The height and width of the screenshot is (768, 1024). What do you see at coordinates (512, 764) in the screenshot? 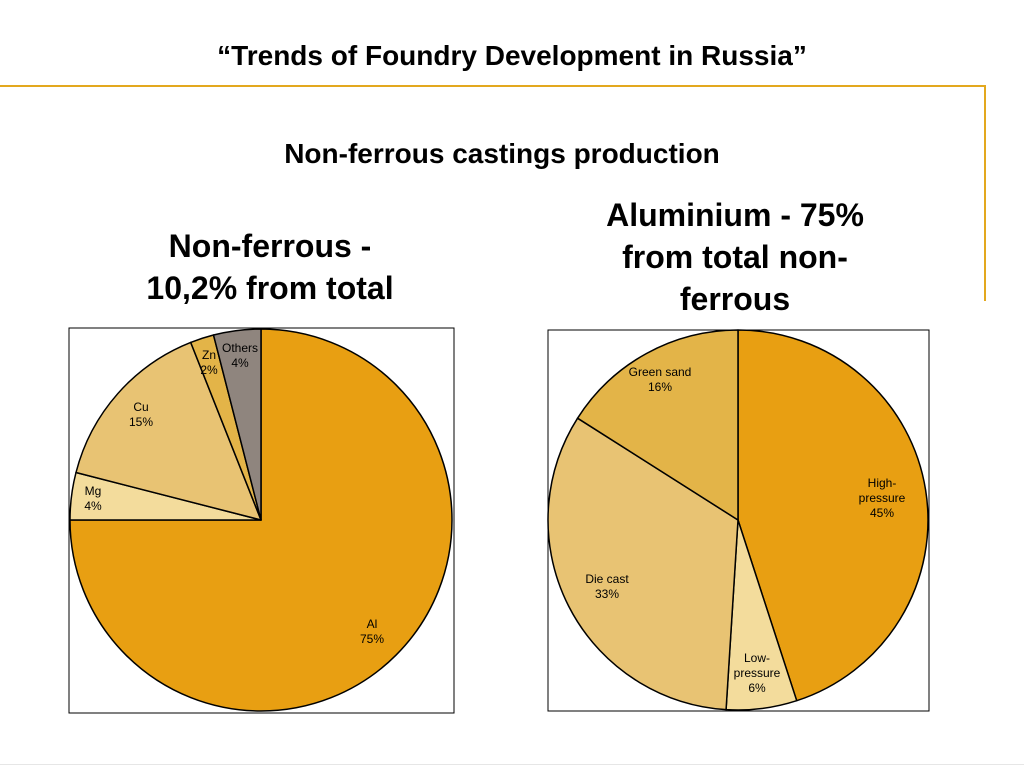
I see `bottom-rule` at bounding box center [512, 764].